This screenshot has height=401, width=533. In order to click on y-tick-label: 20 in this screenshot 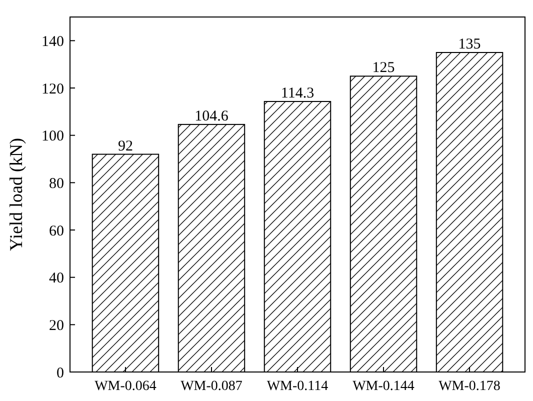, I will do `click(56, 326)`.